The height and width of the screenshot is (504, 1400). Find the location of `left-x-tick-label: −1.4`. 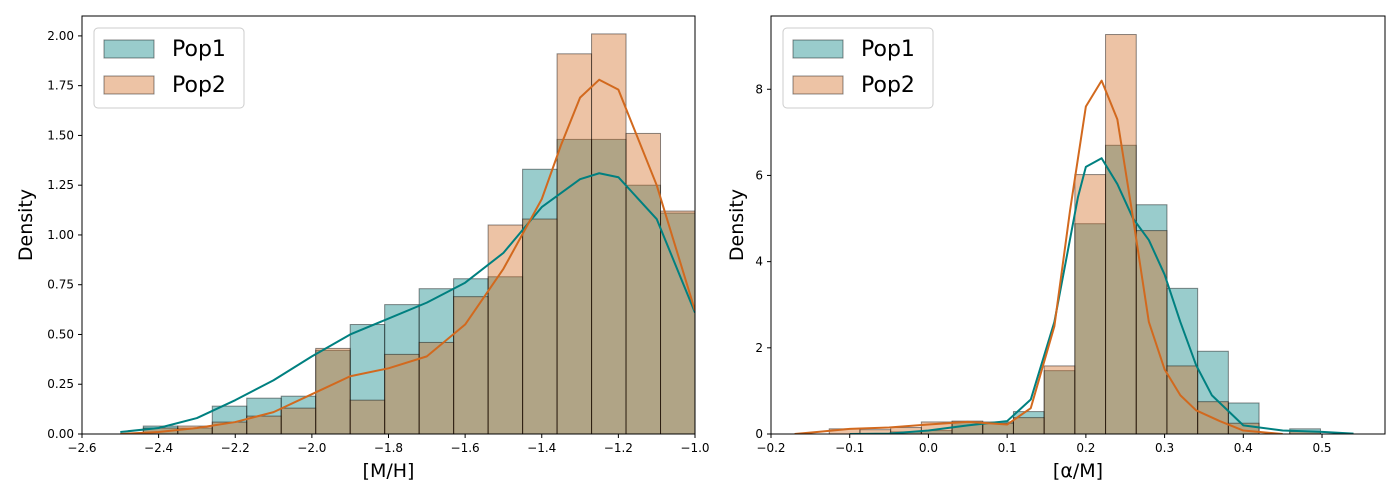

left-x-tick-label: −1.4 is located at coordinates (541, 448).